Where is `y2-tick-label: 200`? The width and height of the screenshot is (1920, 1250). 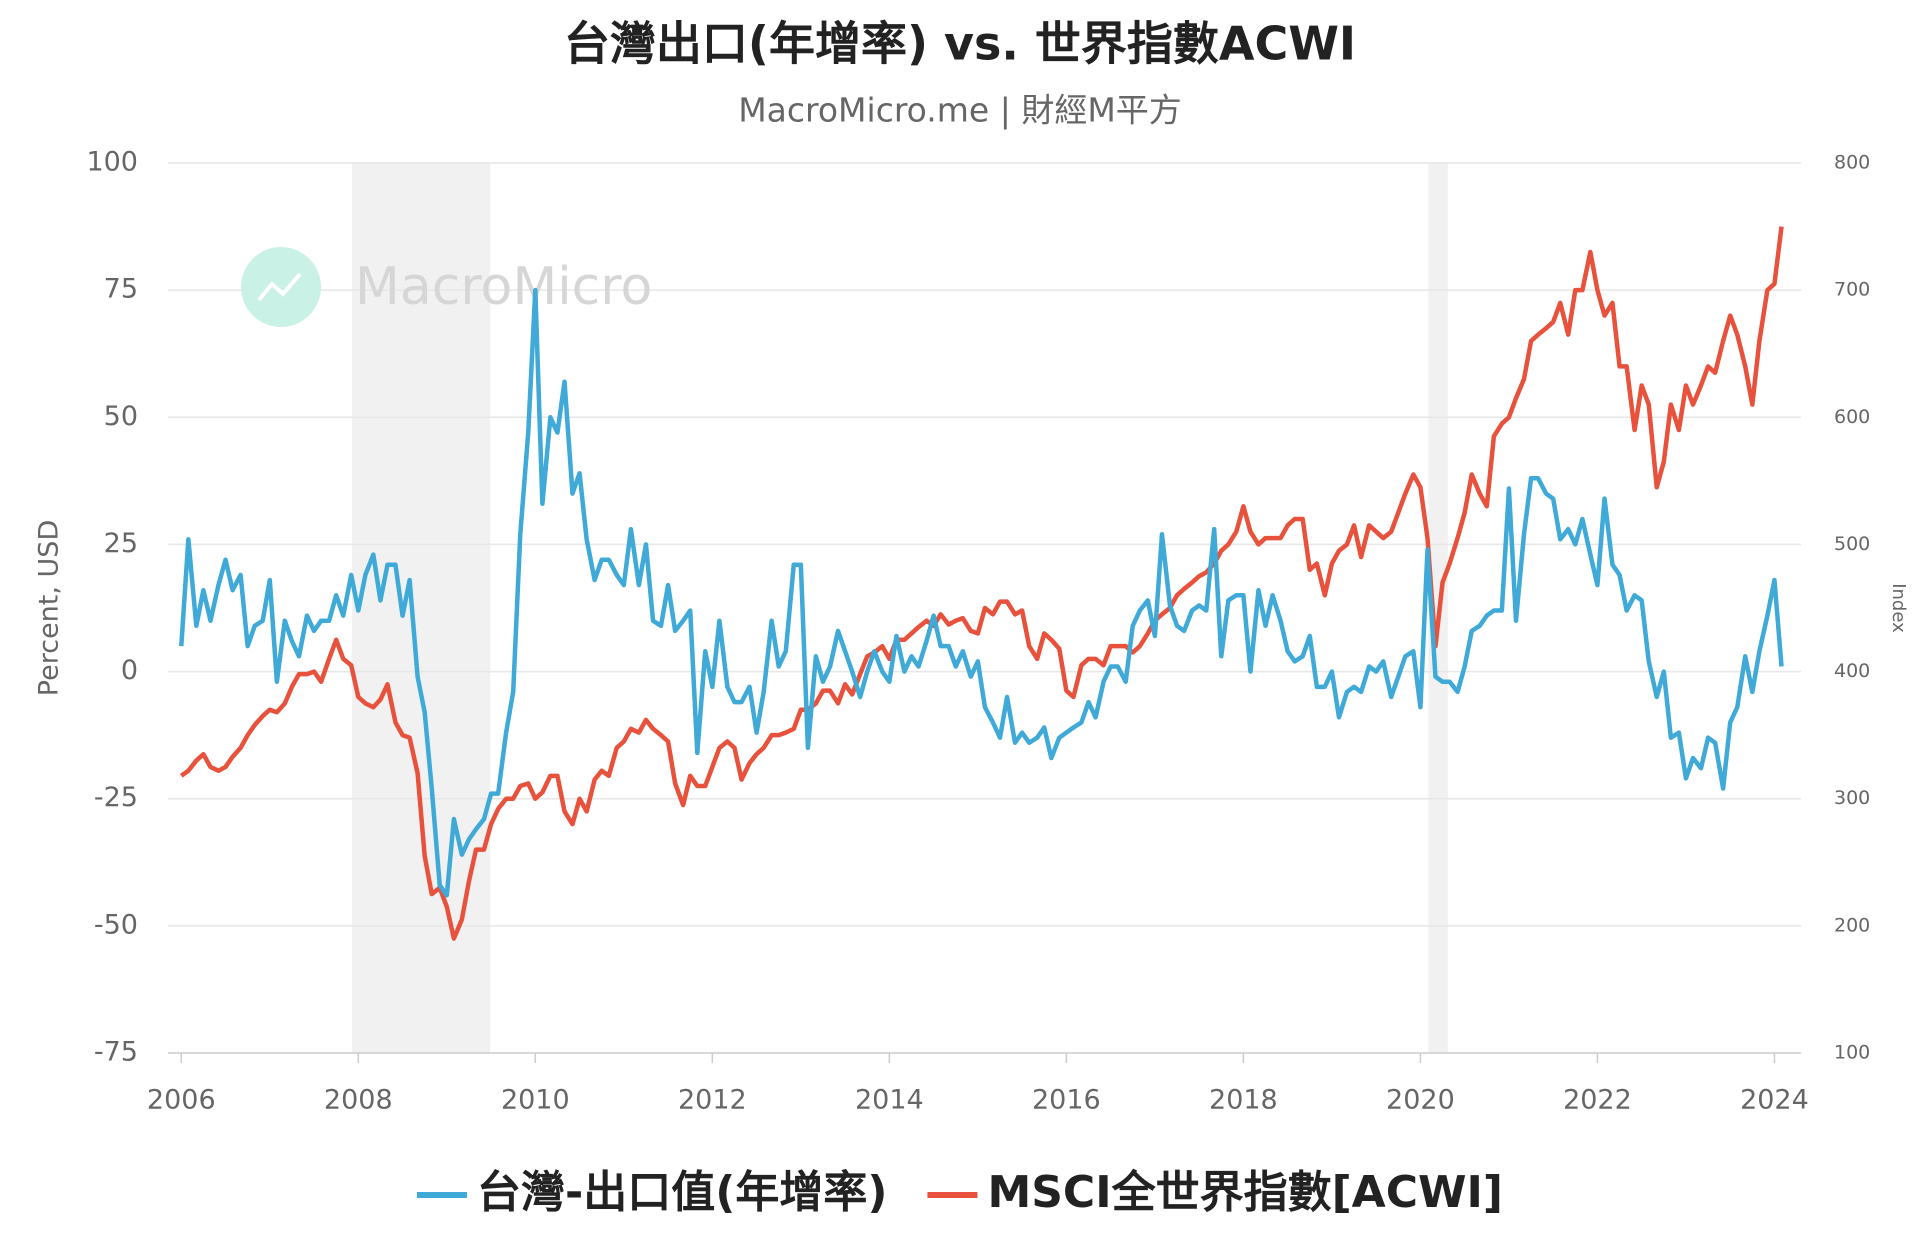 y2-tick-label: 200 is located at coordinates (1852, 925).